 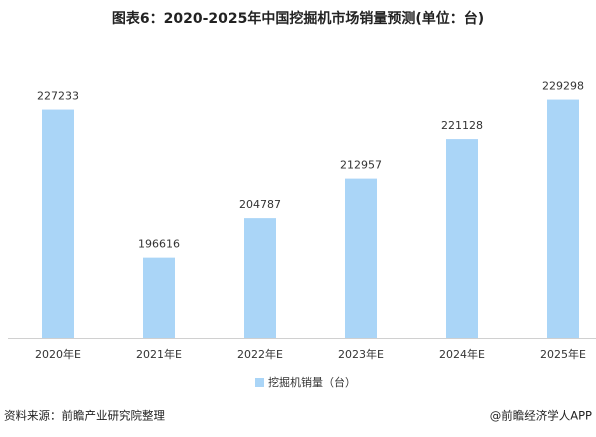 What do you see at coordinates (462, 125) in the screenshot?
I see `data-label: 221128` at bounding box center [462, 125].